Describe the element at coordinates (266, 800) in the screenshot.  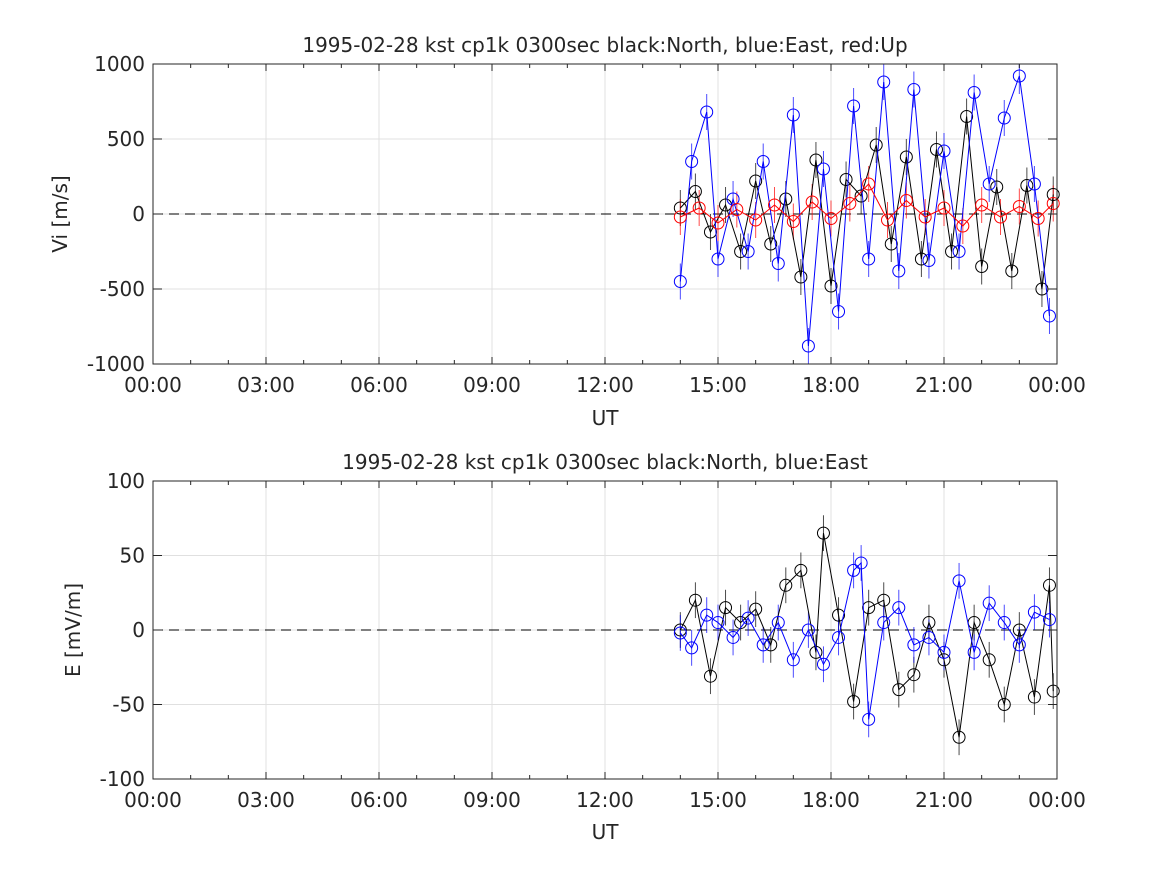
I see `efield-x-tick-label: 03:00` at that location.